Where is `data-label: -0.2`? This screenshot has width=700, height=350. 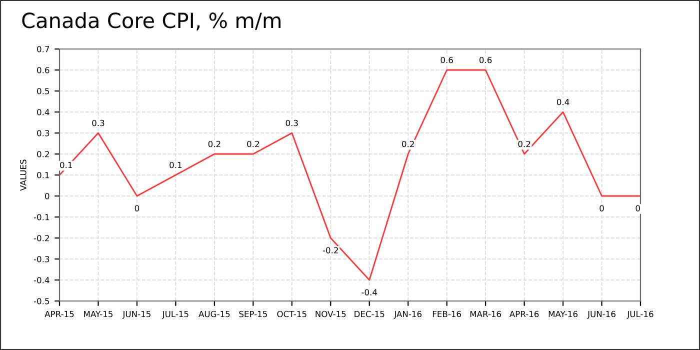 data-label: -0.2 is located at coordinates (330, 250).